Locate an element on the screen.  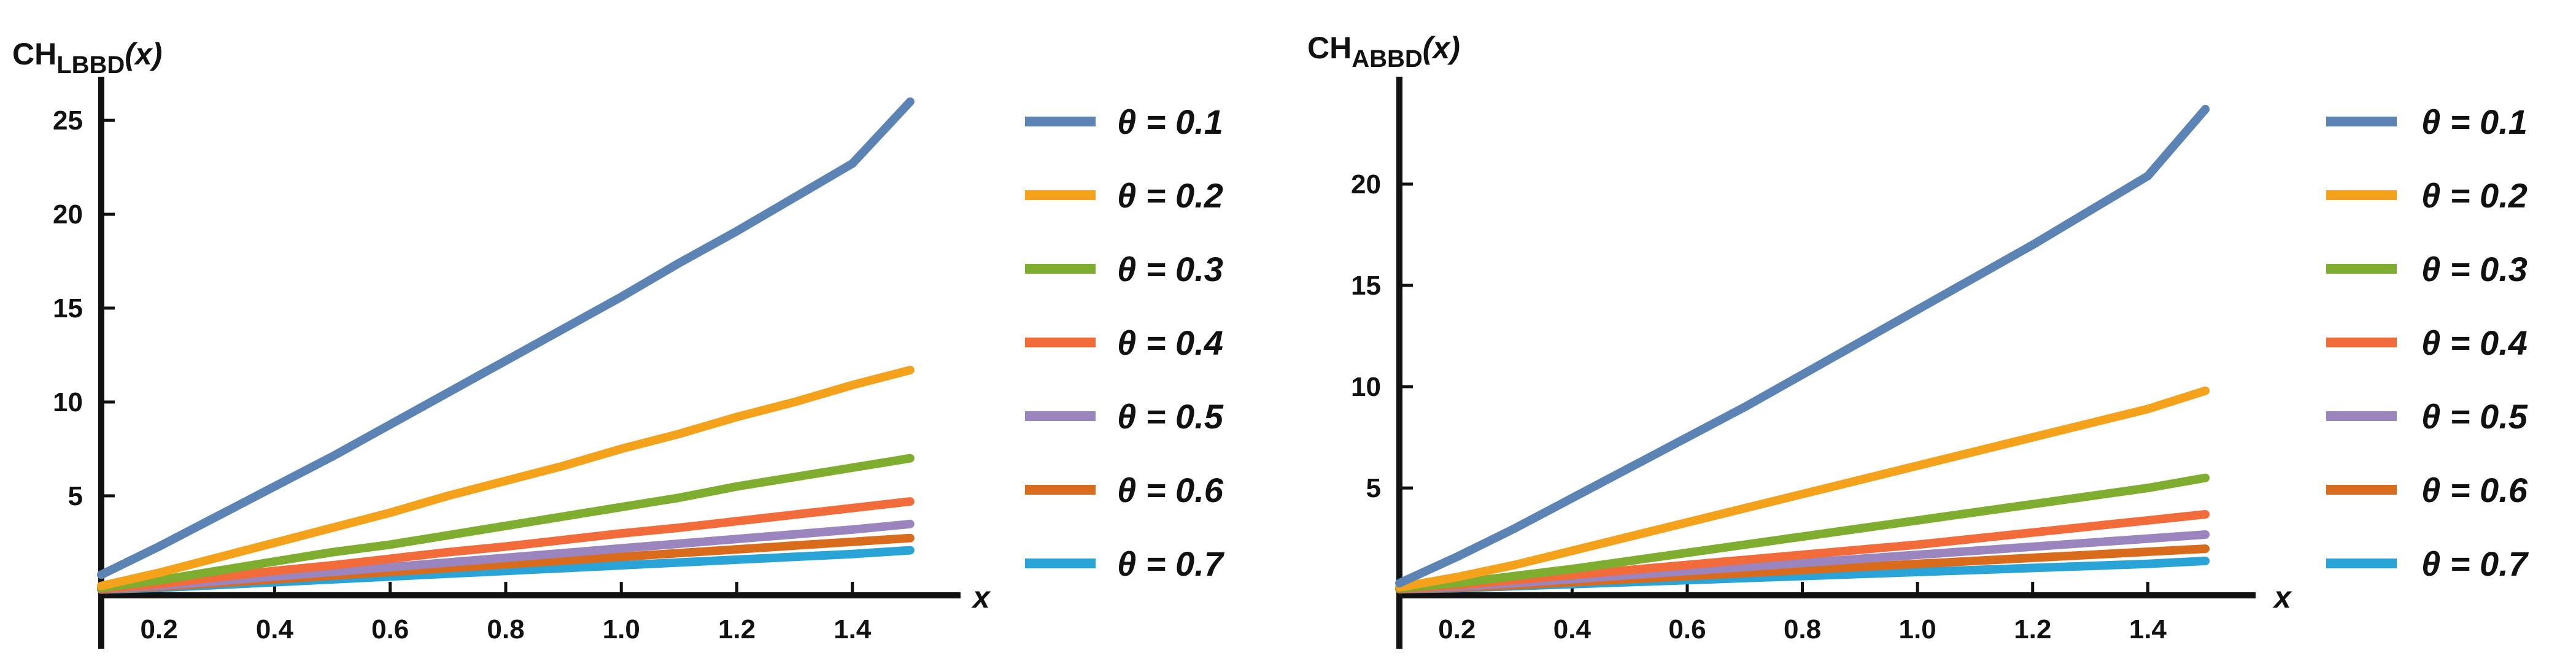
y-axis-label: CHLBBD(x) is located at coordinates (87, 58).